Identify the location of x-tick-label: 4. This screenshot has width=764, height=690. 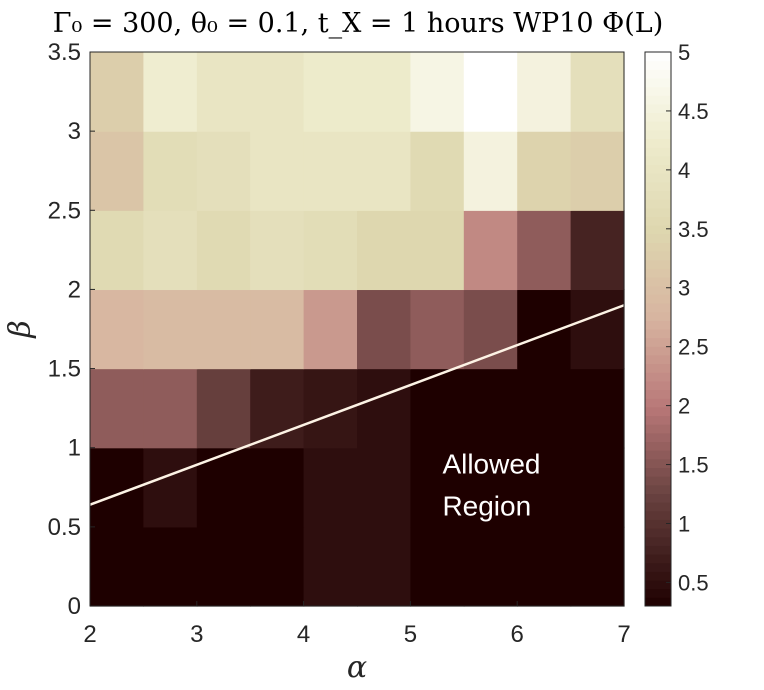
(303, 634).